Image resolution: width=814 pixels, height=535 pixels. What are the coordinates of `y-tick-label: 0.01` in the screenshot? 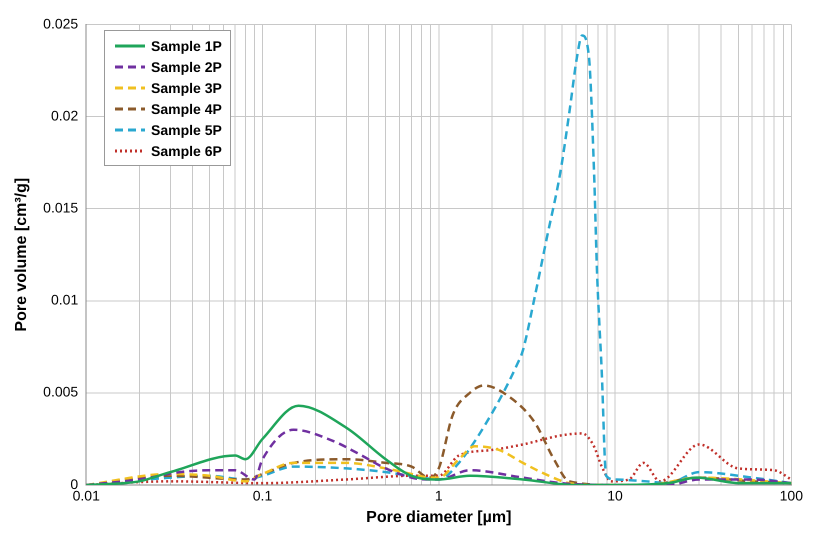 It's located at (64, 300).